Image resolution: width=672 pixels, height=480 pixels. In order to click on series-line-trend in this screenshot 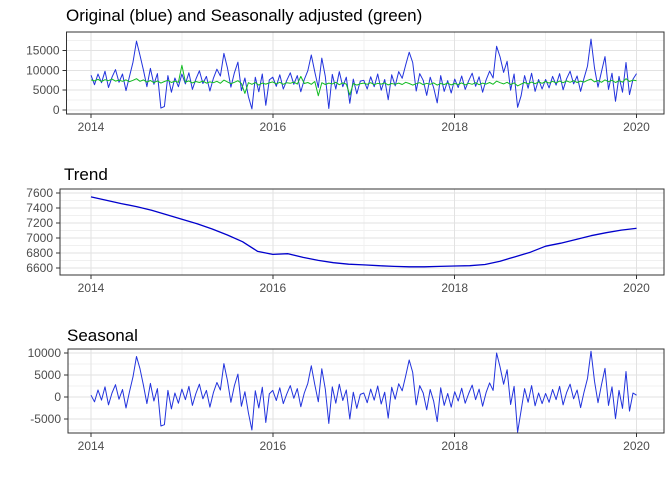, I will do `click(363, 232)`.